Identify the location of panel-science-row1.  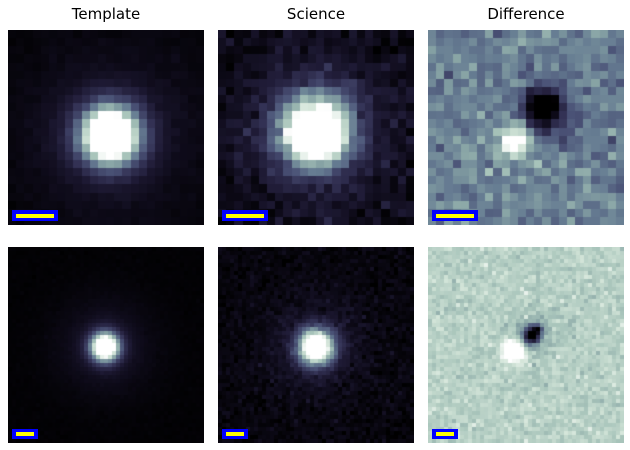
(316, 127).